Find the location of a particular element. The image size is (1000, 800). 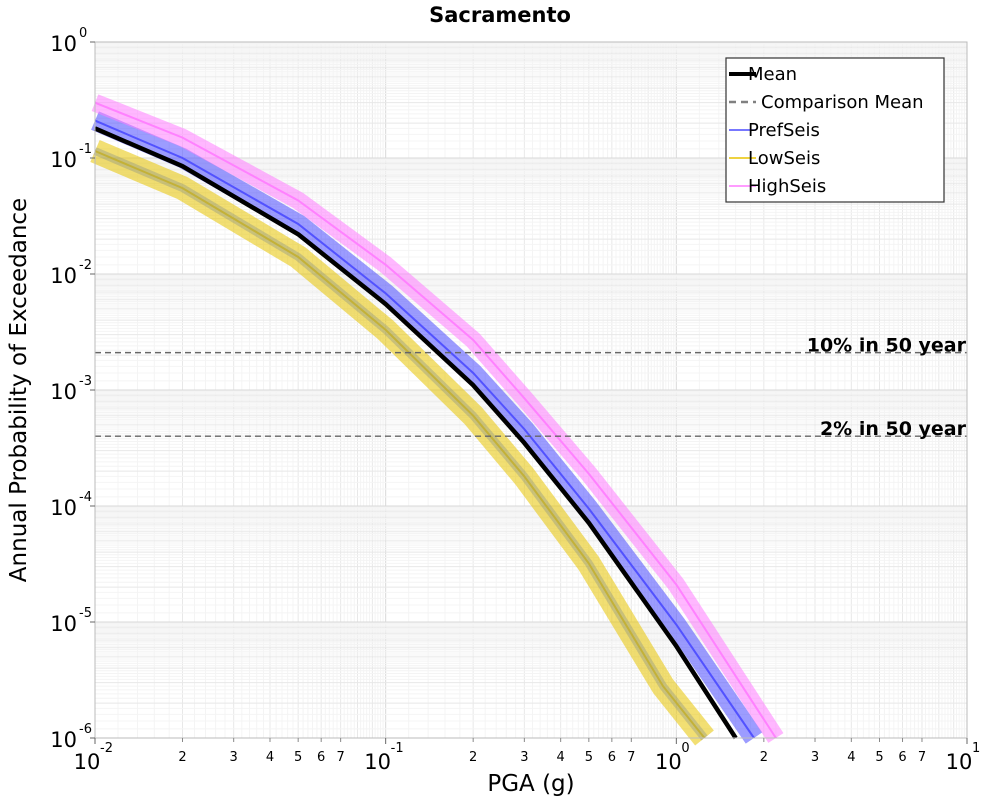

legend-label: Mean is located at coordinates (772, 74).